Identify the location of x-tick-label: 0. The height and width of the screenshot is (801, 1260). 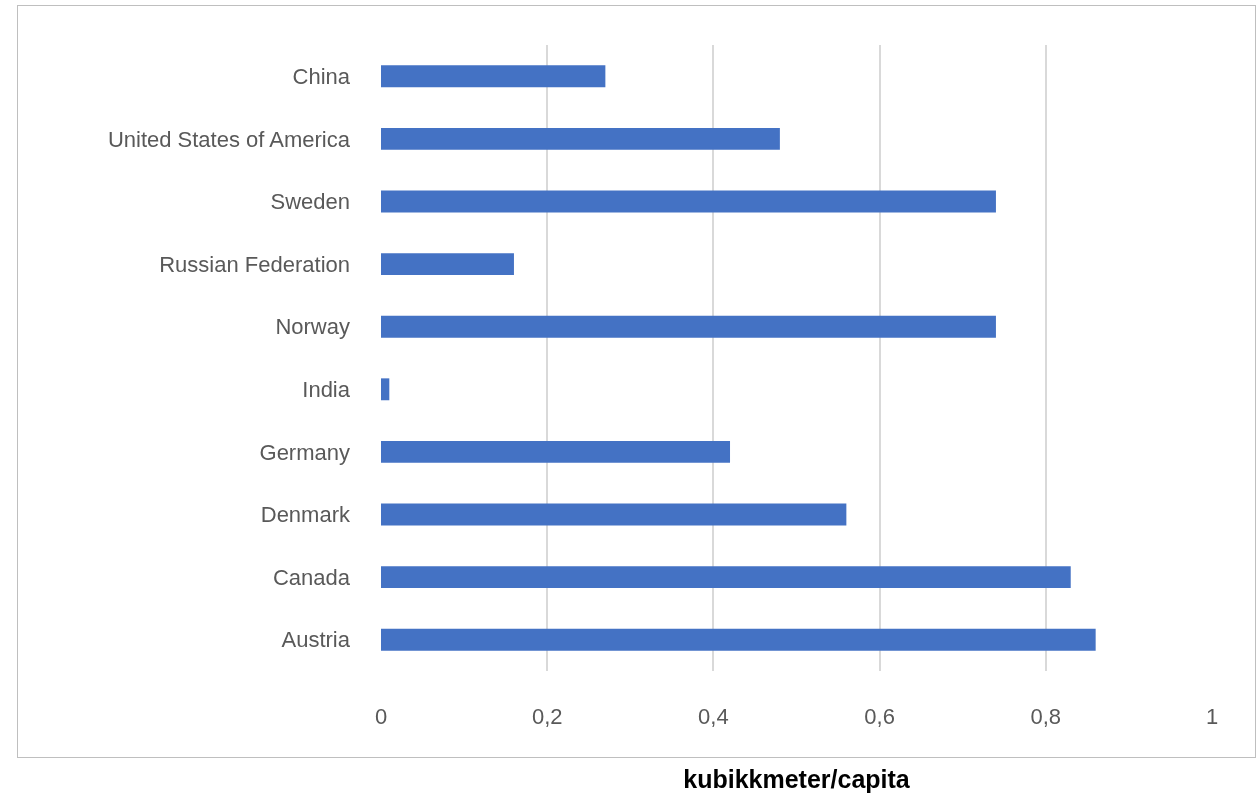
(381, 716).